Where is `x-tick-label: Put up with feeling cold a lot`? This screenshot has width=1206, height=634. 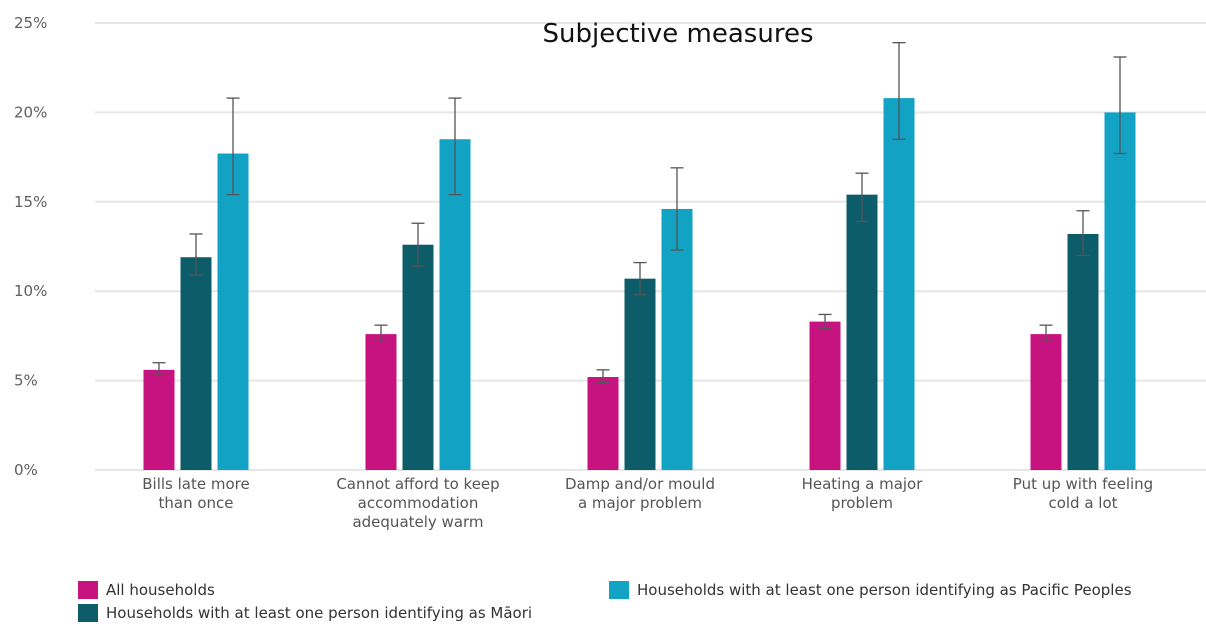 x-tick-label: Put up with feeling cold a lot is located at coordinates (1083, 493).